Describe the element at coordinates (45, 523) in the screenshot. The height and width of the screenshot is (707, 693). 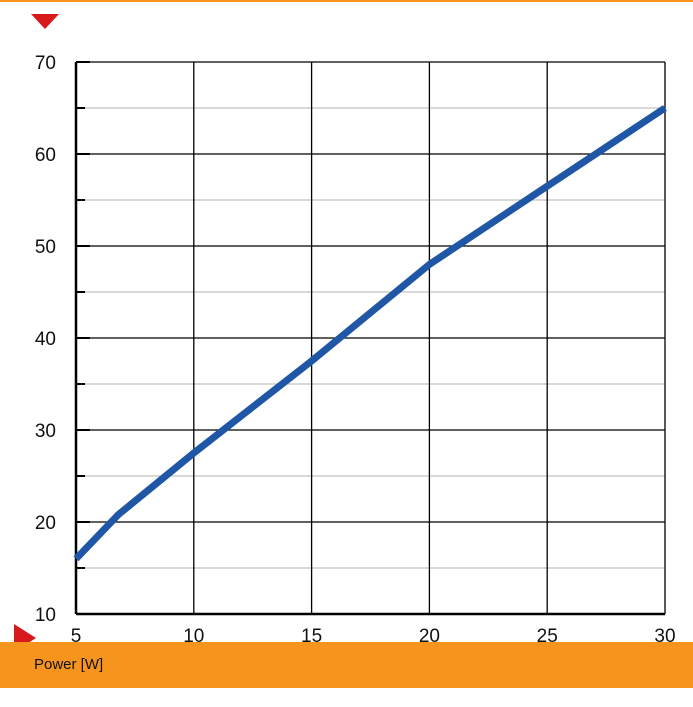
I see `y-tick-label: 20` at that location.